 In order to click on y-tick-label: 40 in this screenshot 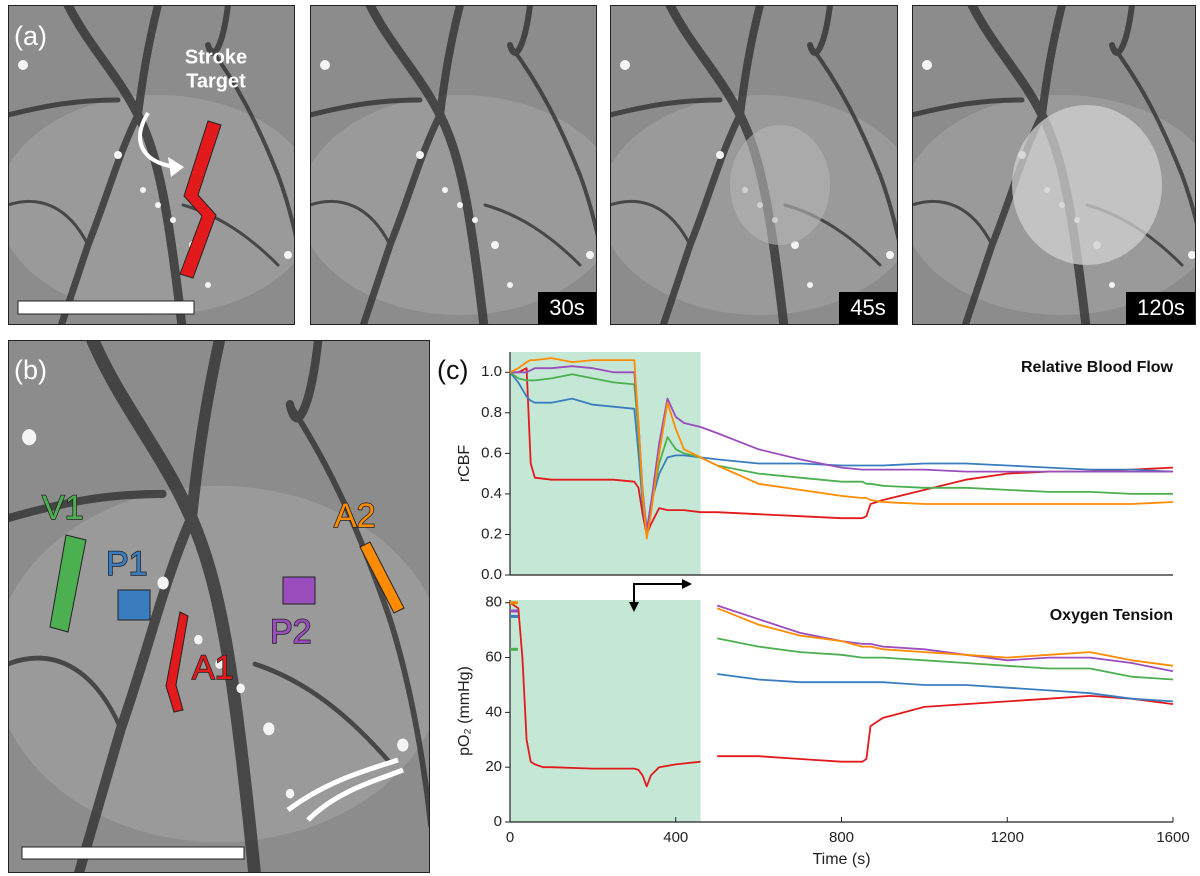, I will do `click(493, 711)`.